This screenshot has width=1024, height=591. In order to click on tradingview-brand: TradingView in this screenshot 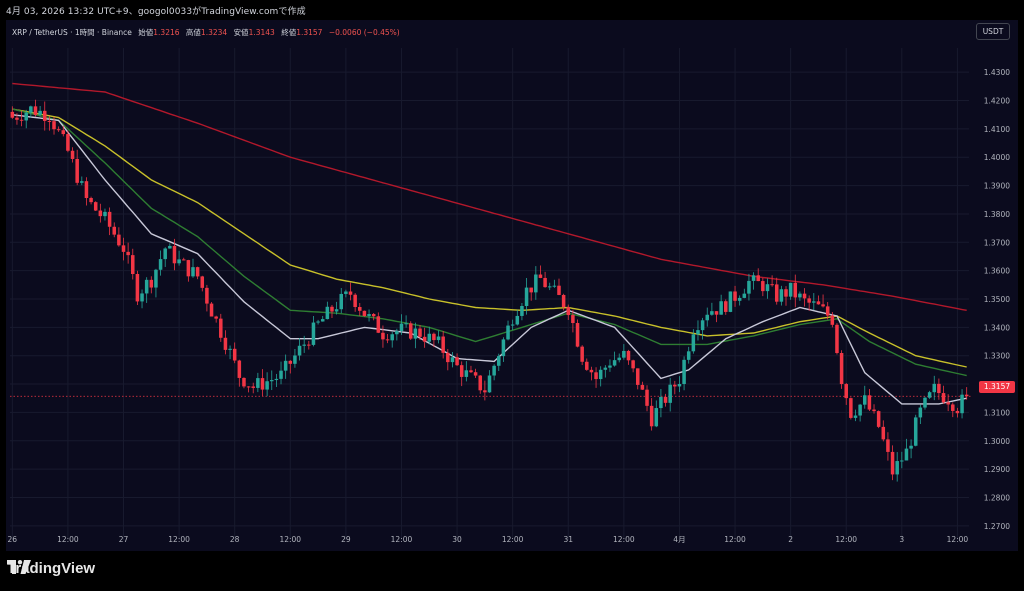, I will do `click(51, 568)`.